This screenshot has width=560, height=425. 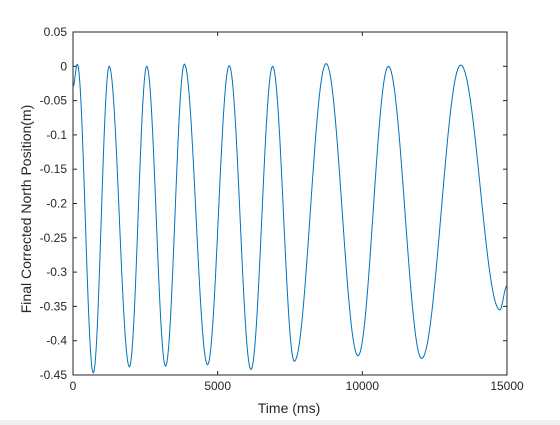 I want to click on y-tick-label: -0.2, so click(x=56, y=204).